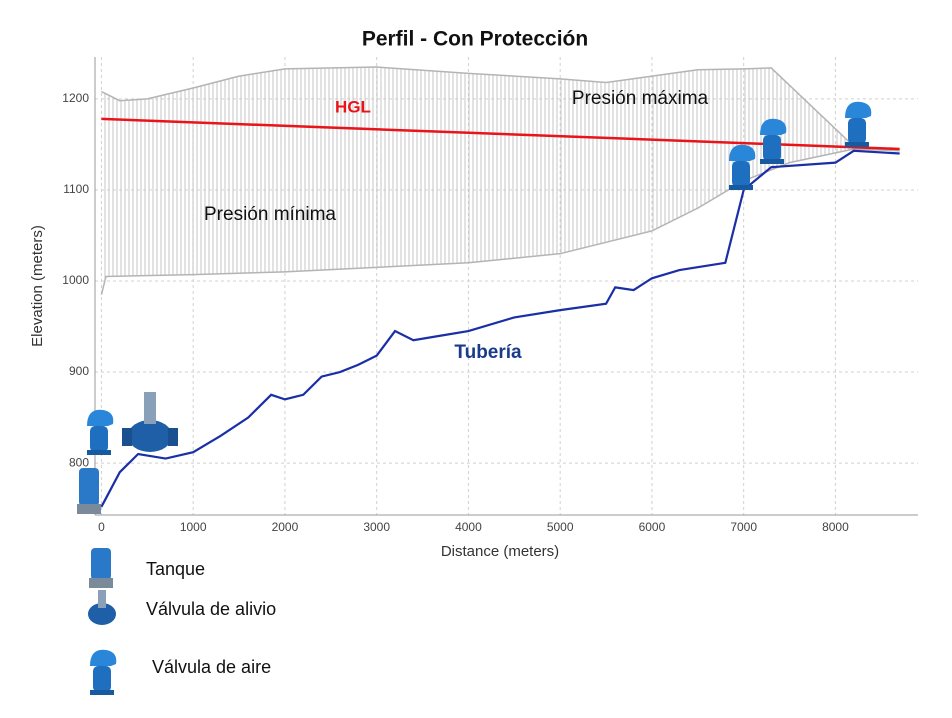 The height and width of the screenshot is (718, 952). What do you see at coordinates (101, 527) in the screenshot?
I see `x-tick-label: 0` at bounding box center [101, 527].